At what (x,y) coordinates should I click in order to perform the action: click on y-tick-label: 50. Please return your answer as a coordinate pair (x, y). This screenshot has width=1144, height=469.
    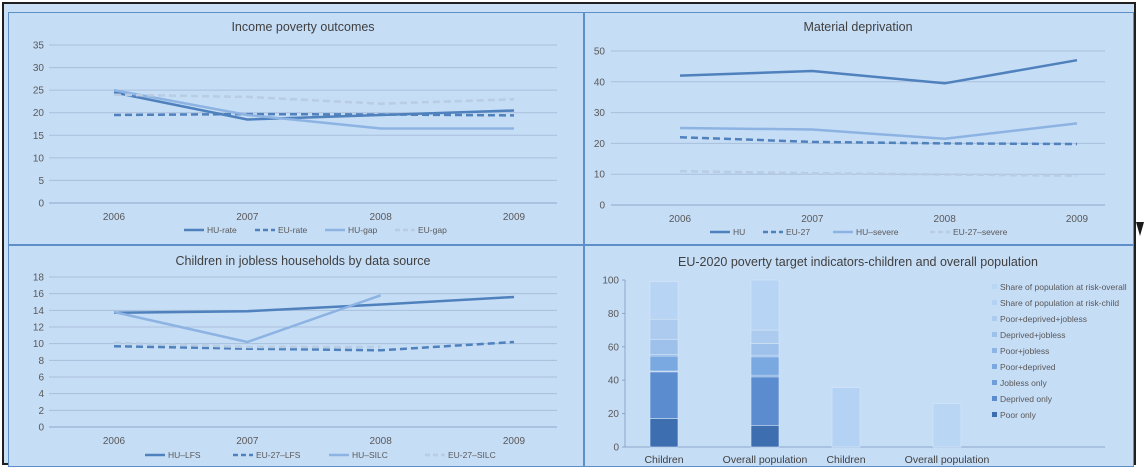
    Looking at the image, I should click on (600, 52).